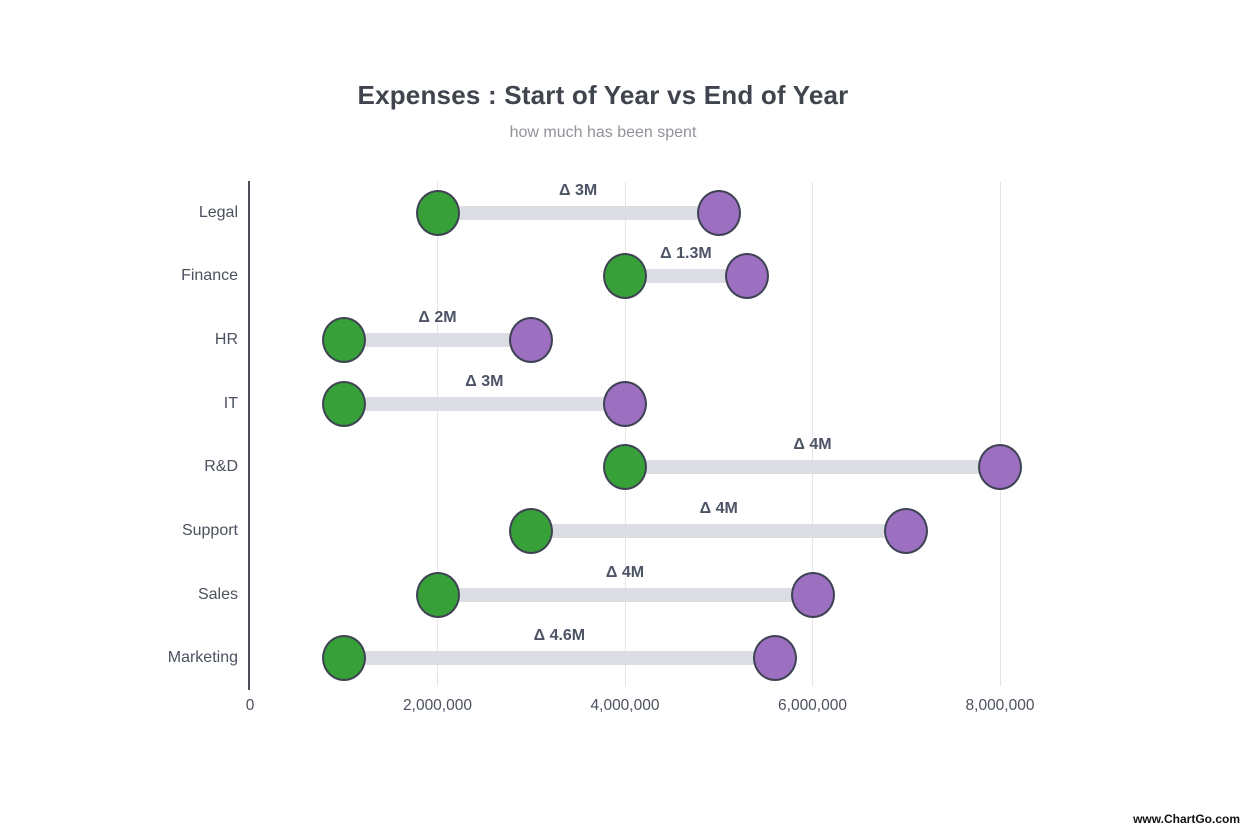 Image resolution: width=1248 pixels, height=838 pixels. I want to click on category-label: IT, so click(230, 403).